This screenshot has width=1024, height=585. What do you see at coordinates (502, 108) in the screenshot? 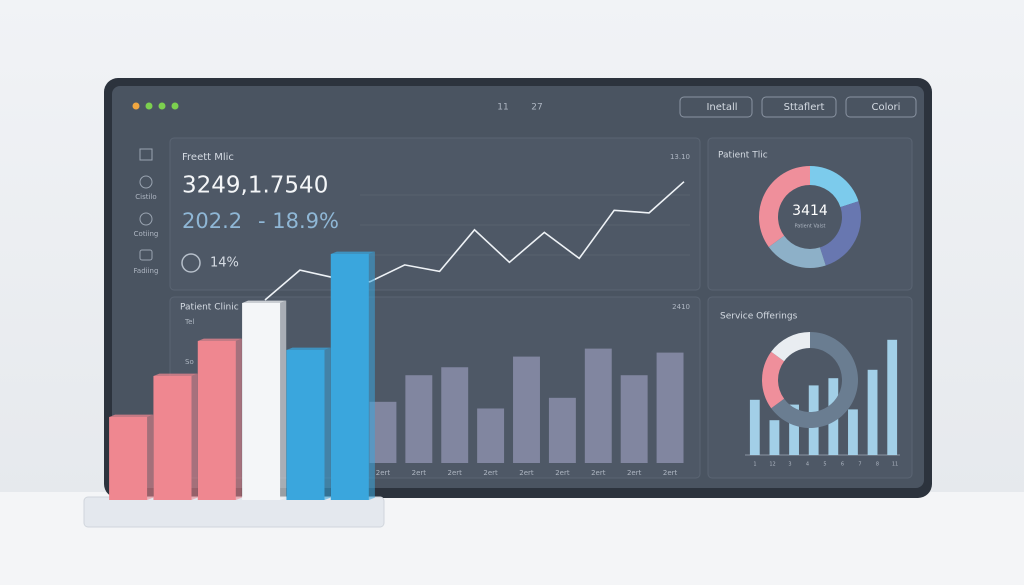
I see `tab: 11` at bounding box center [502, 108].